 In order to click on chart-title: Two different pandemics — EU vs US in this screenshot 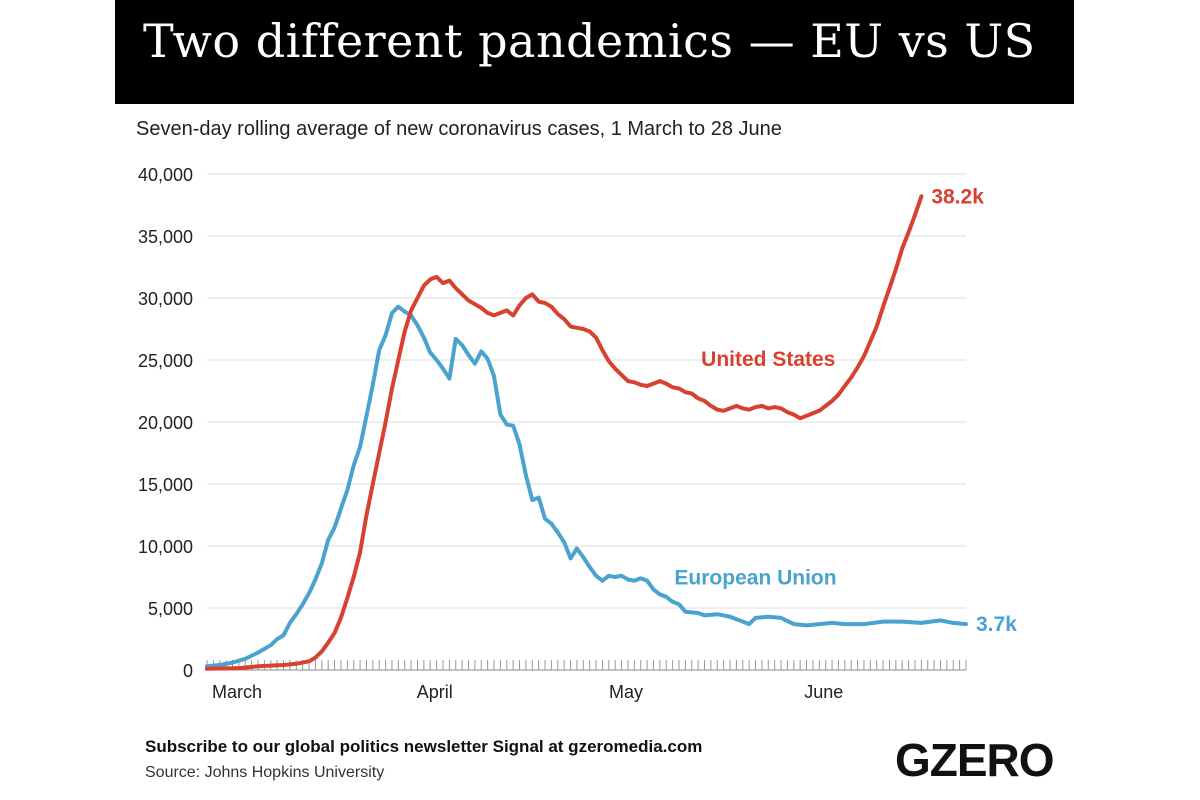, I will do `click(589, 41)`.